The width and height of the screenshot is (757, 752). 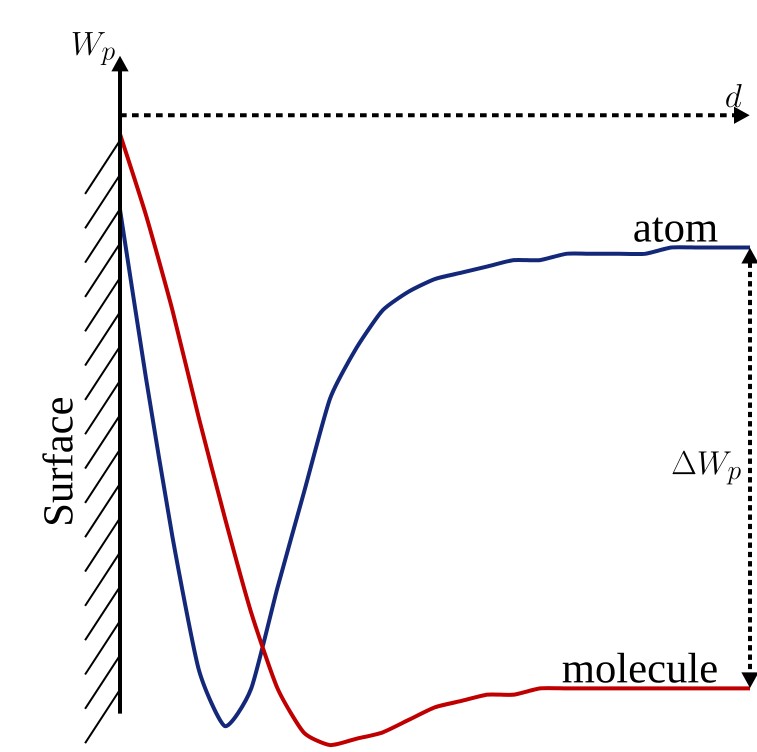 What do you see at coordinates (639, 667) in the screenshot?
I see `series-label: molecule` at bounding box center [639, 667].